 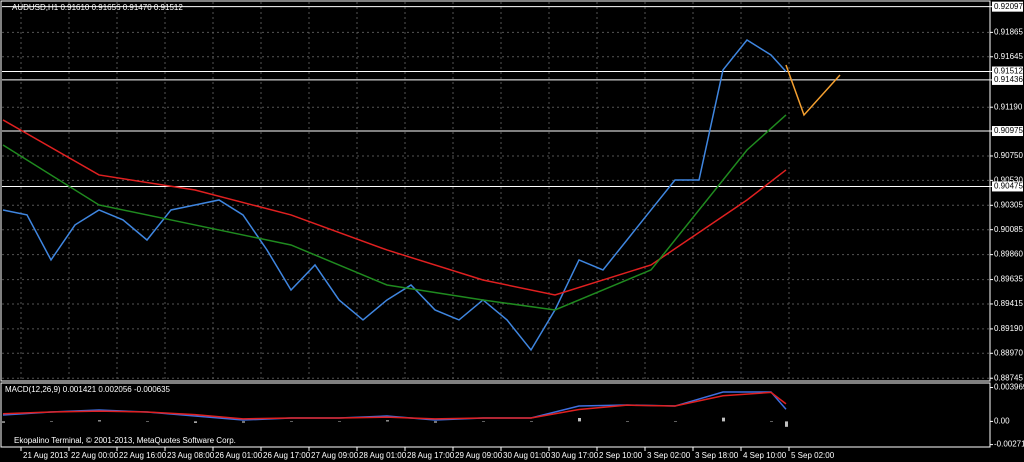 What do you see at coordinates (1008, 56) in the screenshot?
I see `y-tick-label: 0.91645` at bounding box center [1008, 56].